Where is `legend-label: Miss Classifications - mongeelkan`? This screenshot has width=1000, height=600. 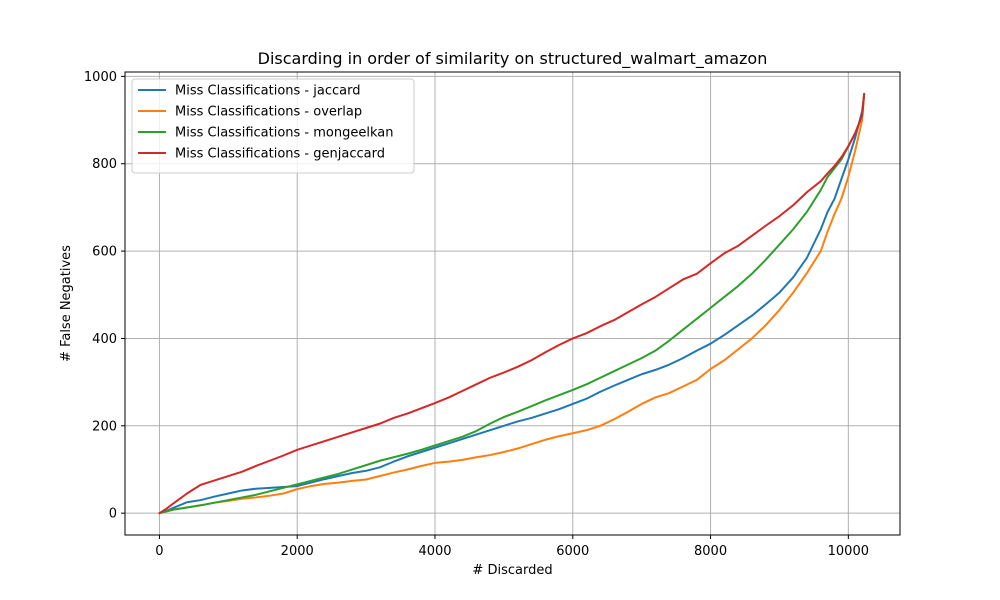 legend-label: Miss Classifications - mongeelkan is located at coordinates (284, 133).